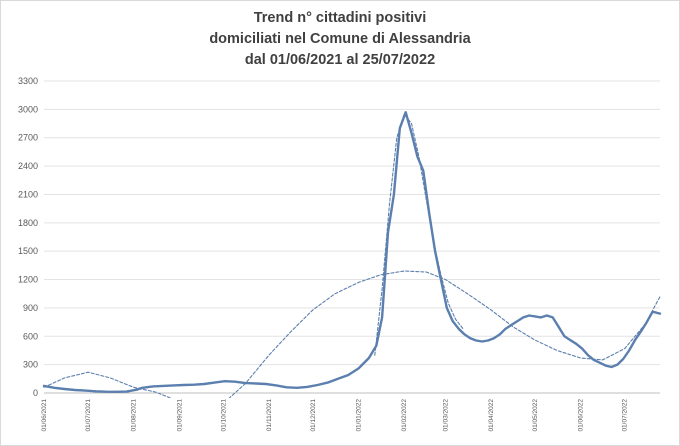 Image resolution: width=680 pixels, height=446 pixels. Describe the element at coordinates (28, 81) in the screenshot. I see `y-tick-label: 3300` at that location.